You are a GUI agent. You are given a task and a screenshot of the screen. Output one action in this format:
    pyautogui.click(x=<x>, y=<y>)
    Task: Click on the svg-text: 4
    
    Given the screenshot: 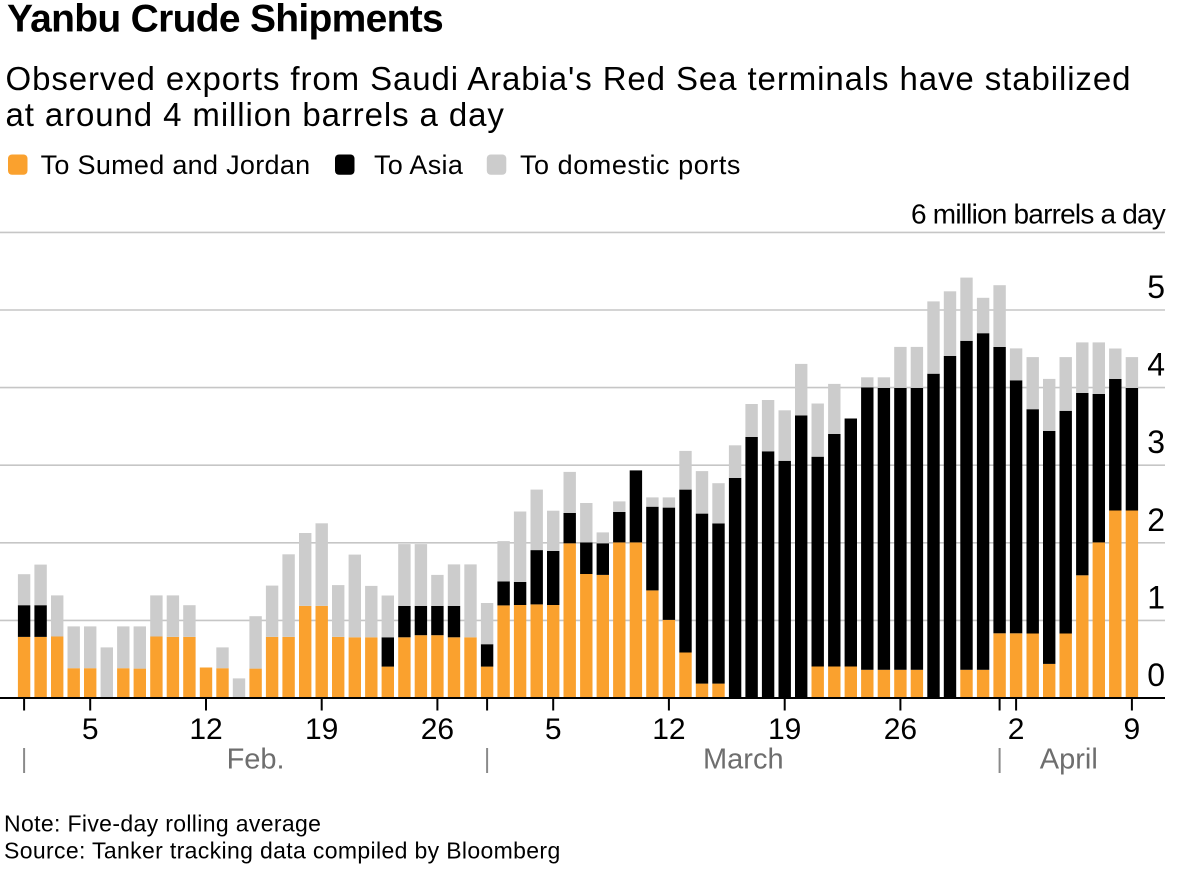 What is the action you would take?
    pyautogui.click(x=1156, y=365)
    